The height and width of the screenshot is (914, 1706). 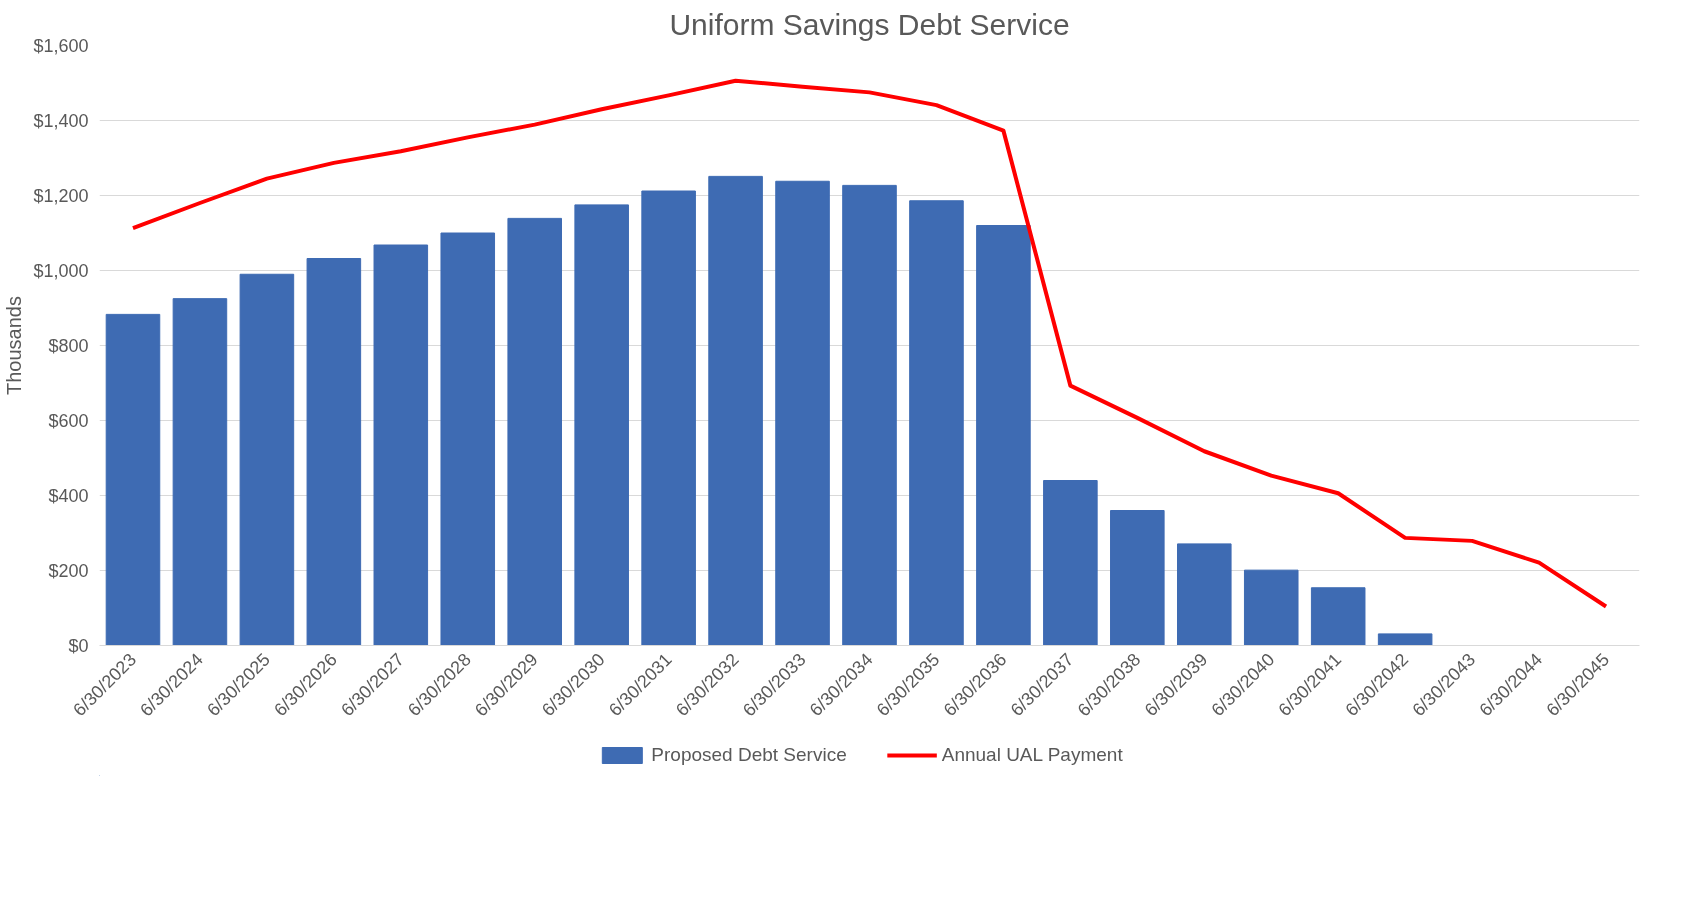 What do you see at coordinates (61, 45) in the screenshot?
I see `y-tick-label: $1,600` at bounding box center [61, 45].